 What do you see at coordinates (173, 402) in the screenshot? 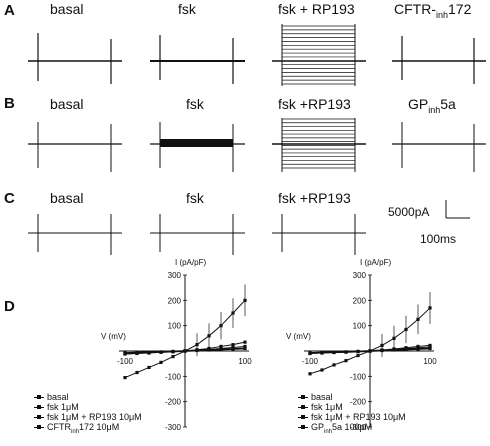
I see `y-tick-label: -200` at bounding box center [173, 402].